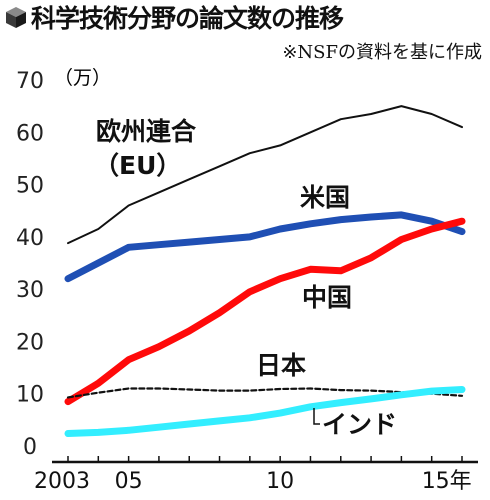  Describe the element at coordinates (265, 411) in the screenshot. I see `series-line-india` at that location.